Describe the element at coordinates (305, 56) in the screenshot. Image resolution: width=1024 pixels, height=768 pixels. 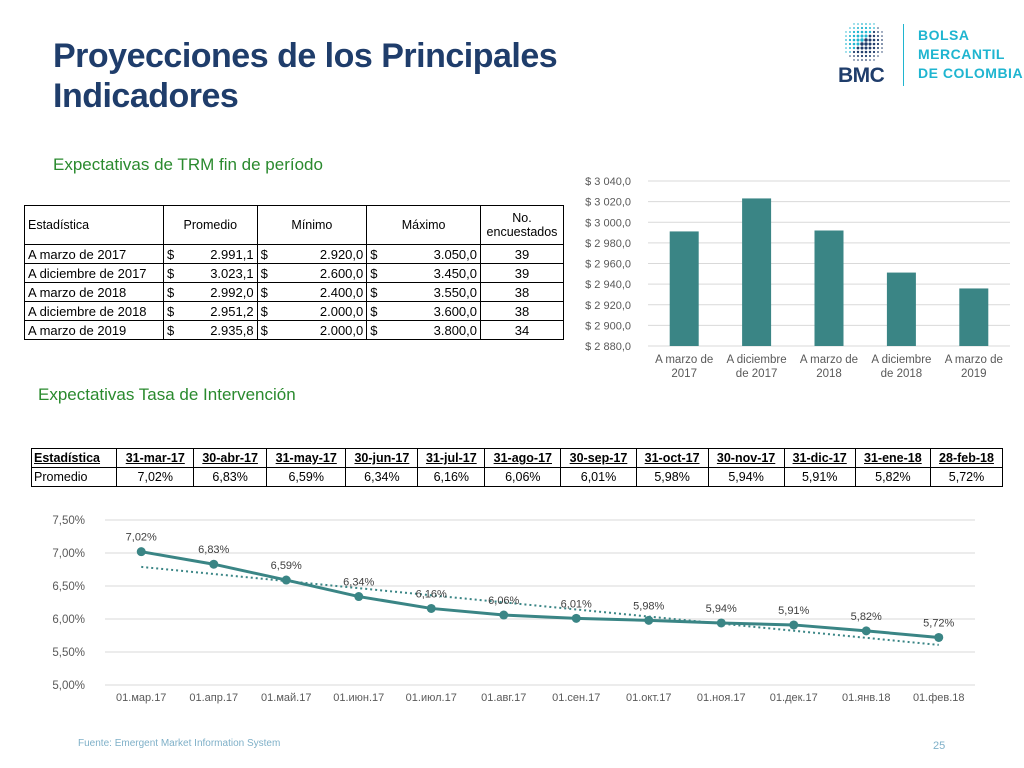
I see `page-title-line1: Proyecciones de los Principales` at that location.